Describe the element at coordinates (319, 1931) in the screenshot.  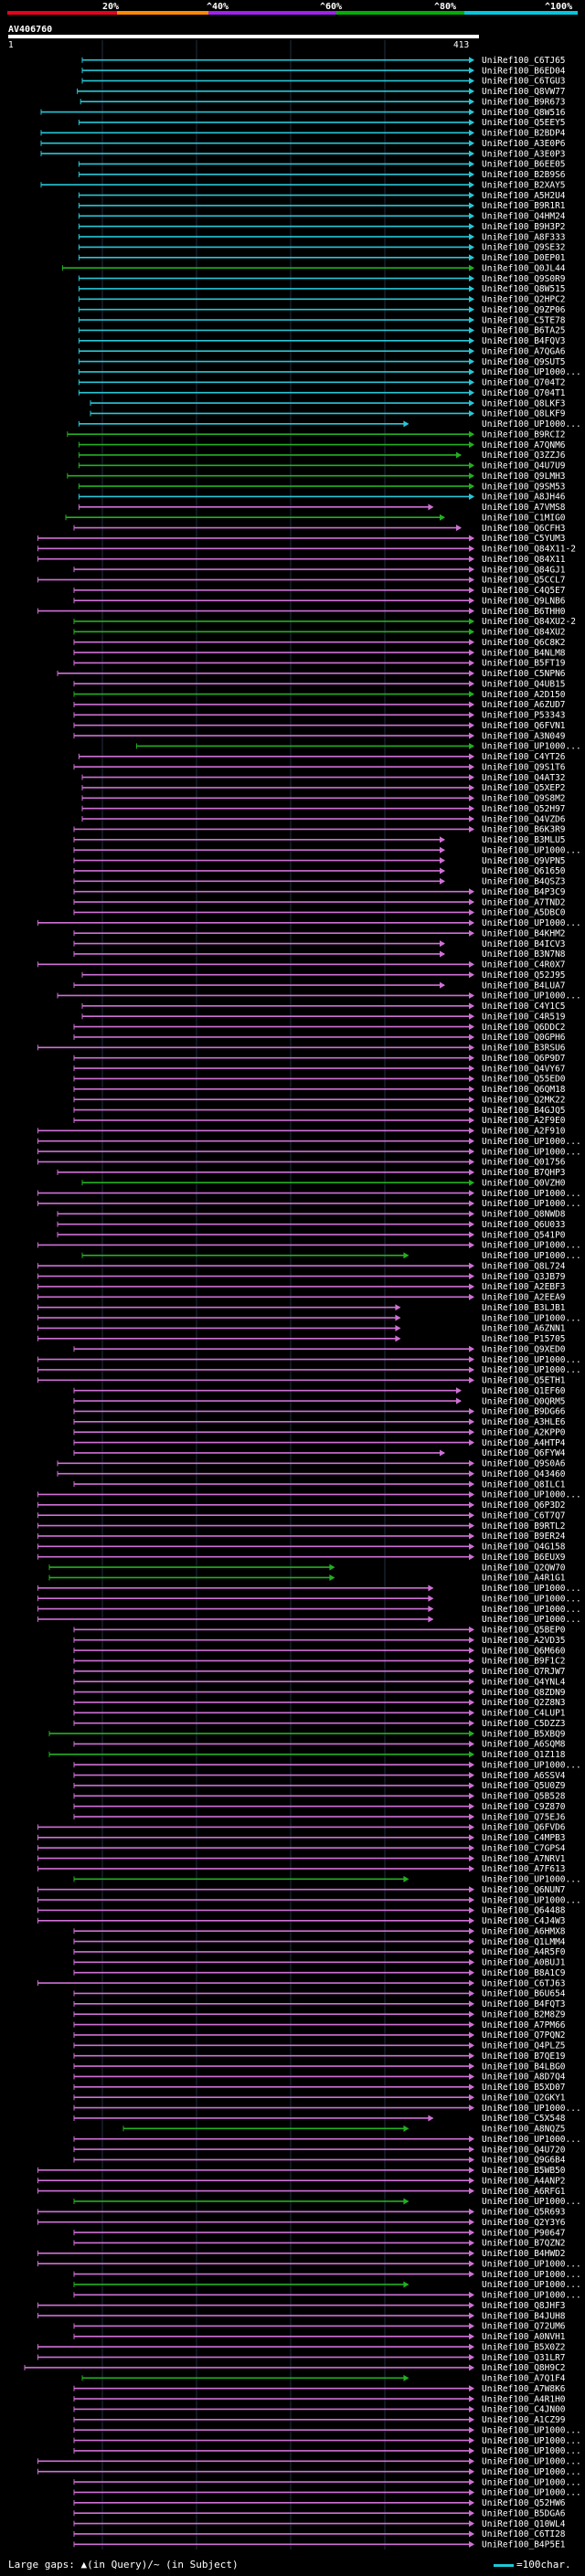
I see `hit-row: UniRef100_A6HMX8` at that location.